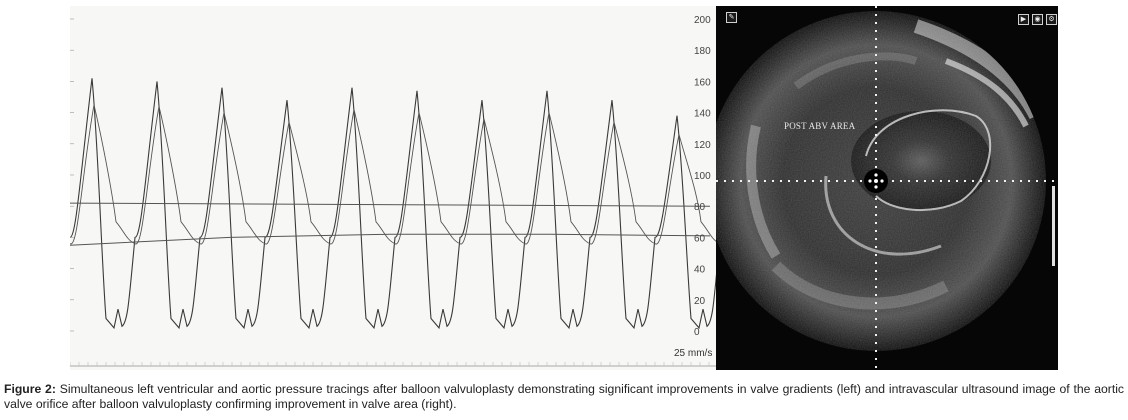 Image resolution: width=1128 pixels, height=420 pixels. What do you see at coordinates (1037, 19) in the screenshot?
I see `camera-icon: ◉` at bounding box center [1037, 19].